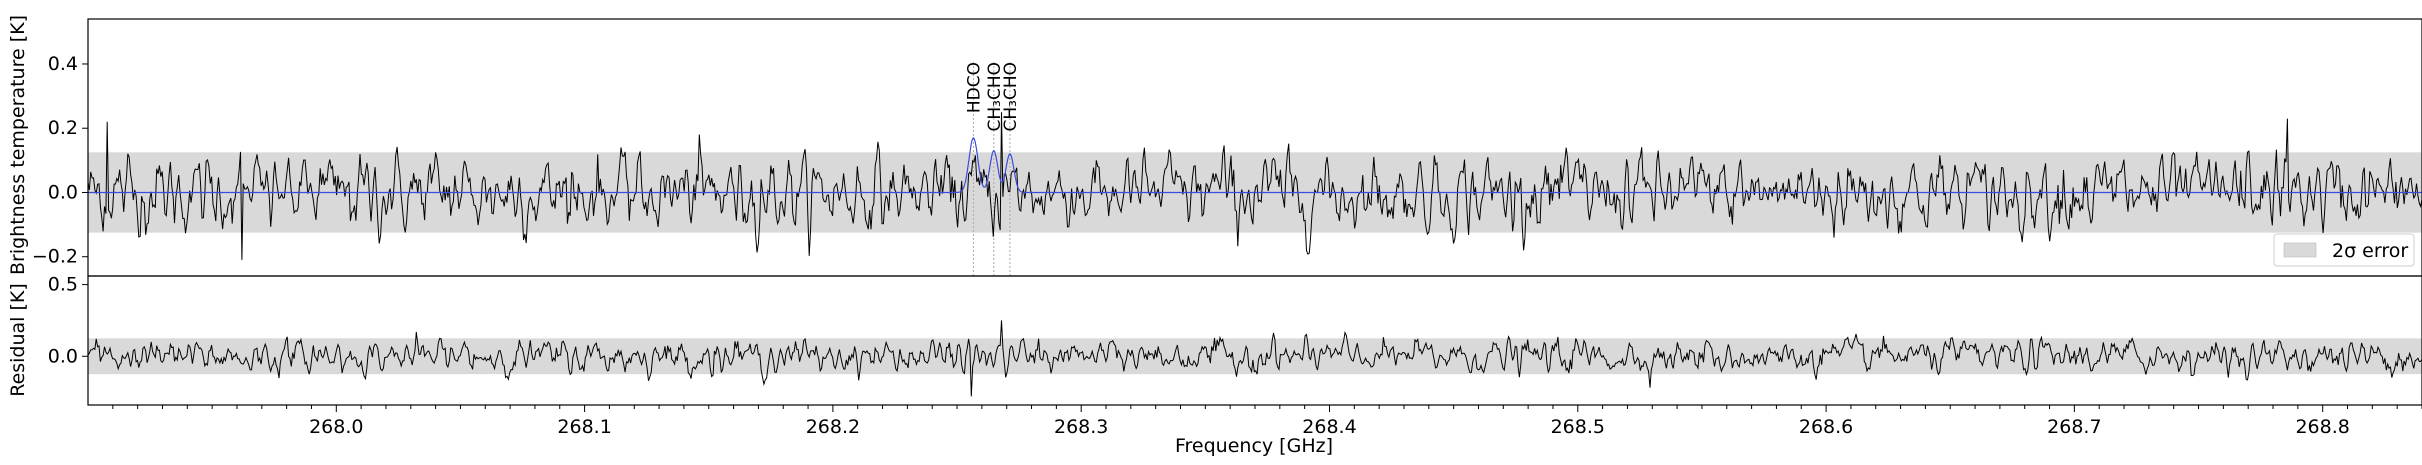  What do you see at coordinates (2370, 251) in the screenshot?
I see `legend-label: 2σ error` at bounding box center [2370, 251].